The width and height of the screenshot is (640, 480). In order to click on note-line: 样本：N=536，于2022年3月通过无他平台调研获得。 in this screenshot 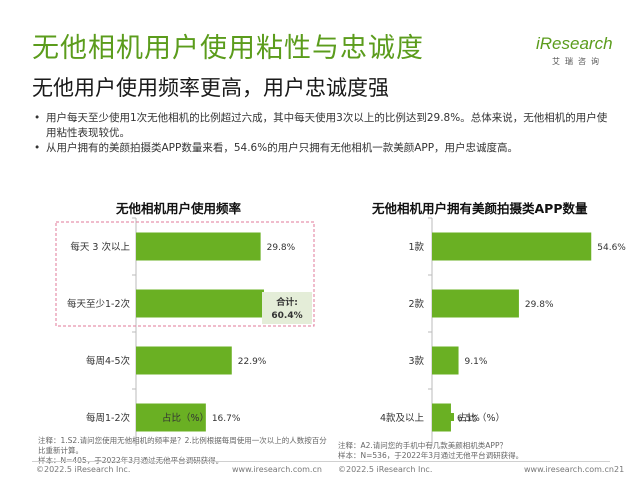, I will do `click(431, 455)`.